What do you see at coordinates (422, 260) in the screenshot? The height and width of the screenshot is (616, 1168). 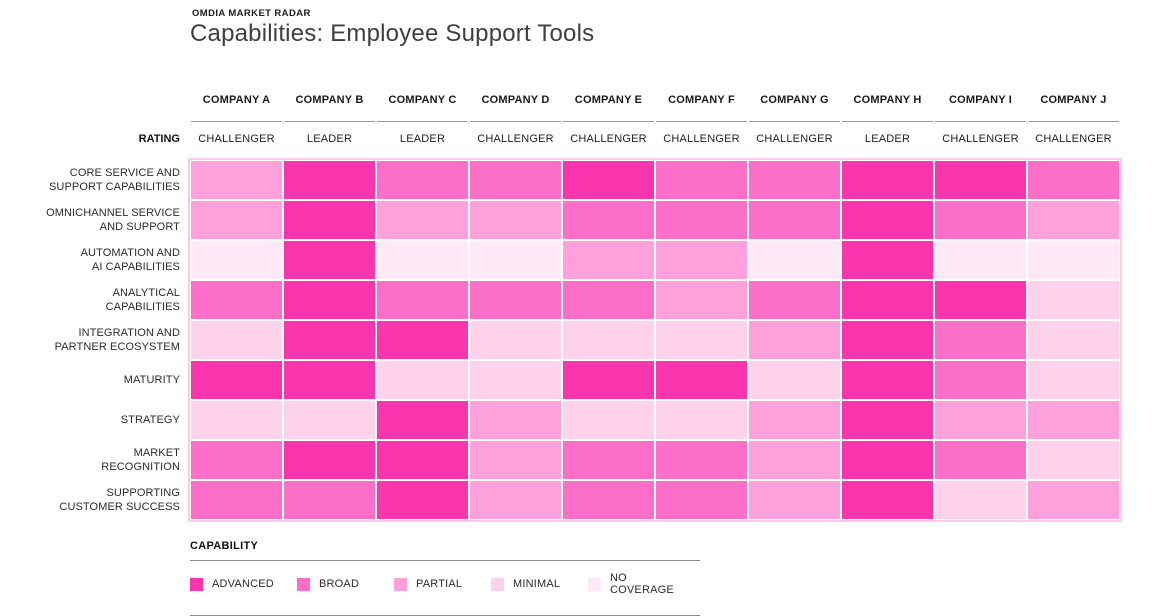 I see `heatmap-cell-r3-c3` at bounding box center [422, 260].